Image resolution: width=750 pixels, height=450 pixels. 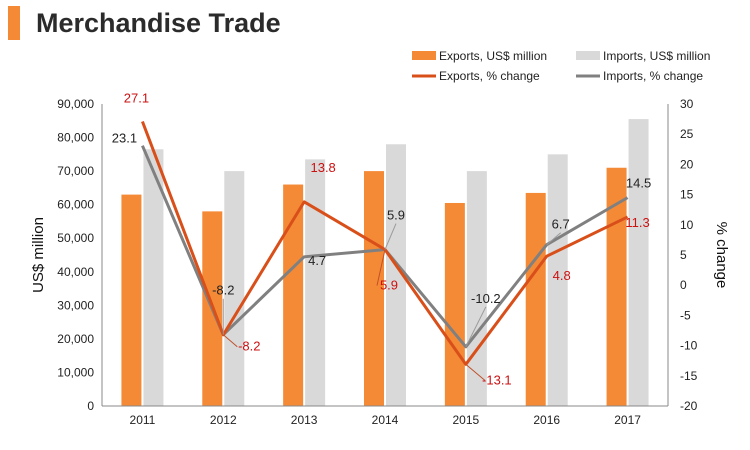 What do you see at coordinates (493, 56) in the screenshot?
I see `legend-label: Exports, US$ million` at bounding box center [493, 56].